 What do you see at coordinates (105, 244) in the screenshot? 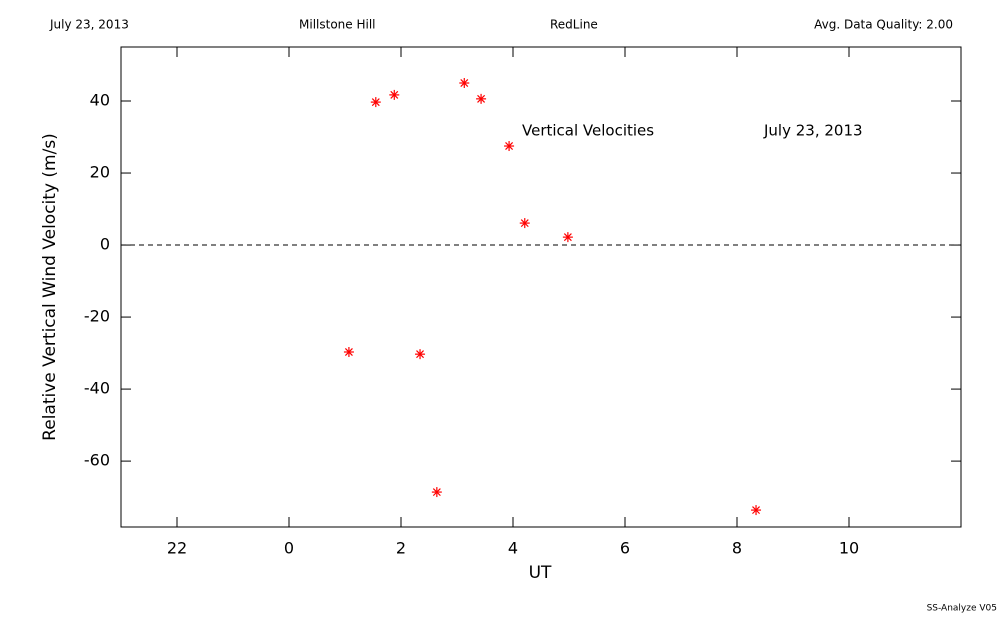
I see `y-tick-label: 0` at bounding box center [105, 244].